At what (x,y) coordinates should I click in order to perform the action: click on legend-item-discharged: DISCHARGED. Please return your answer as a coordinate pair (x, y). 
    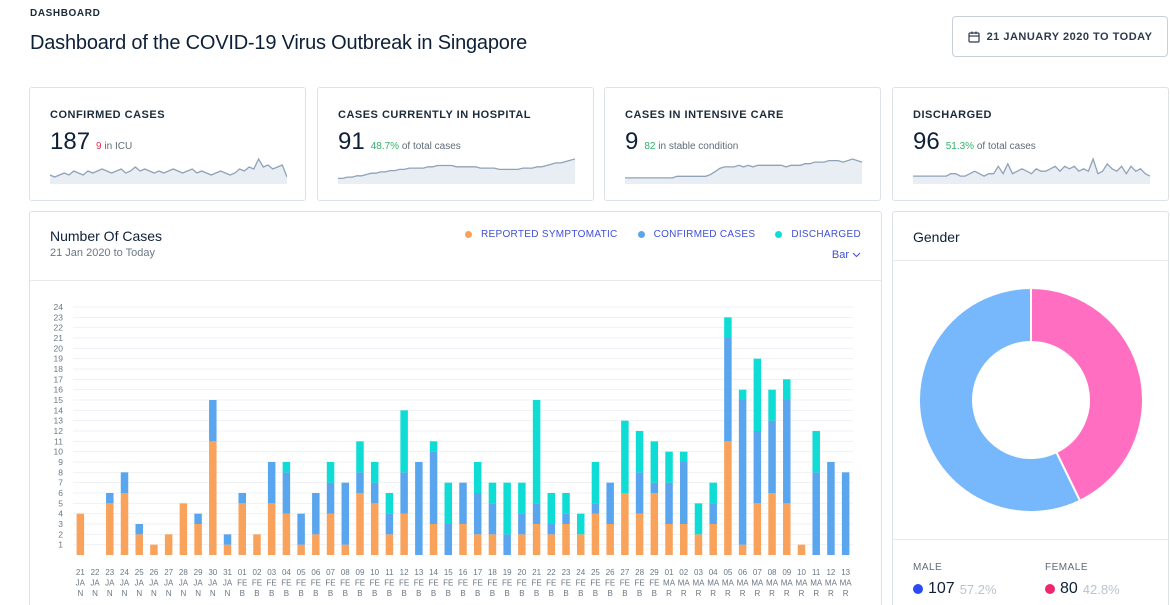
    Looking at the image, I should click on (818, 234).